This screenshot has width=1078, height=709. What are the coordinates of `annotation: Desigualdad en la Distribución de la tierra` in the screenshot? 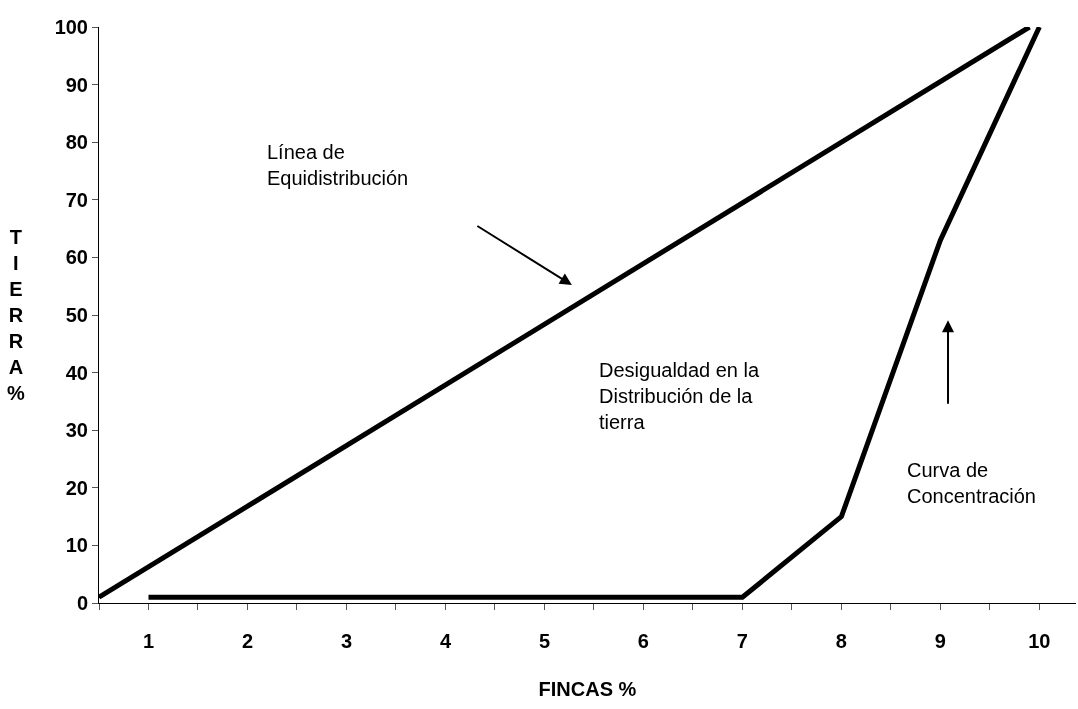 It's located at (679, 396).